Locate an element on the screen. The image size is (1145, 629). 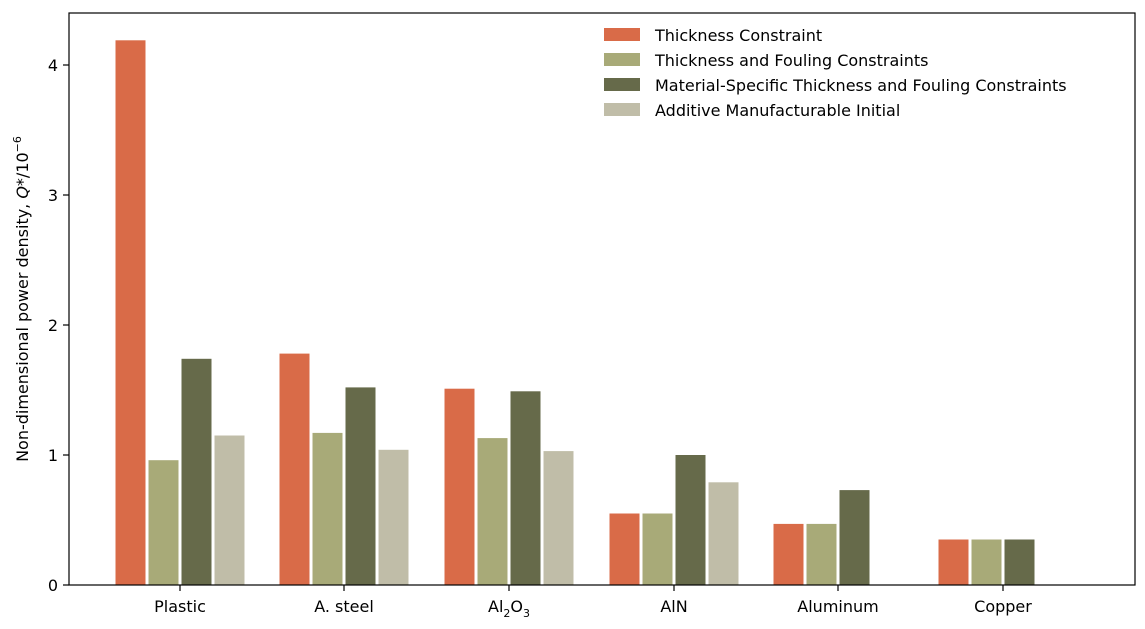
legend-label-4: Additive Manufacturable Initial is located at coordinates (777, 110).